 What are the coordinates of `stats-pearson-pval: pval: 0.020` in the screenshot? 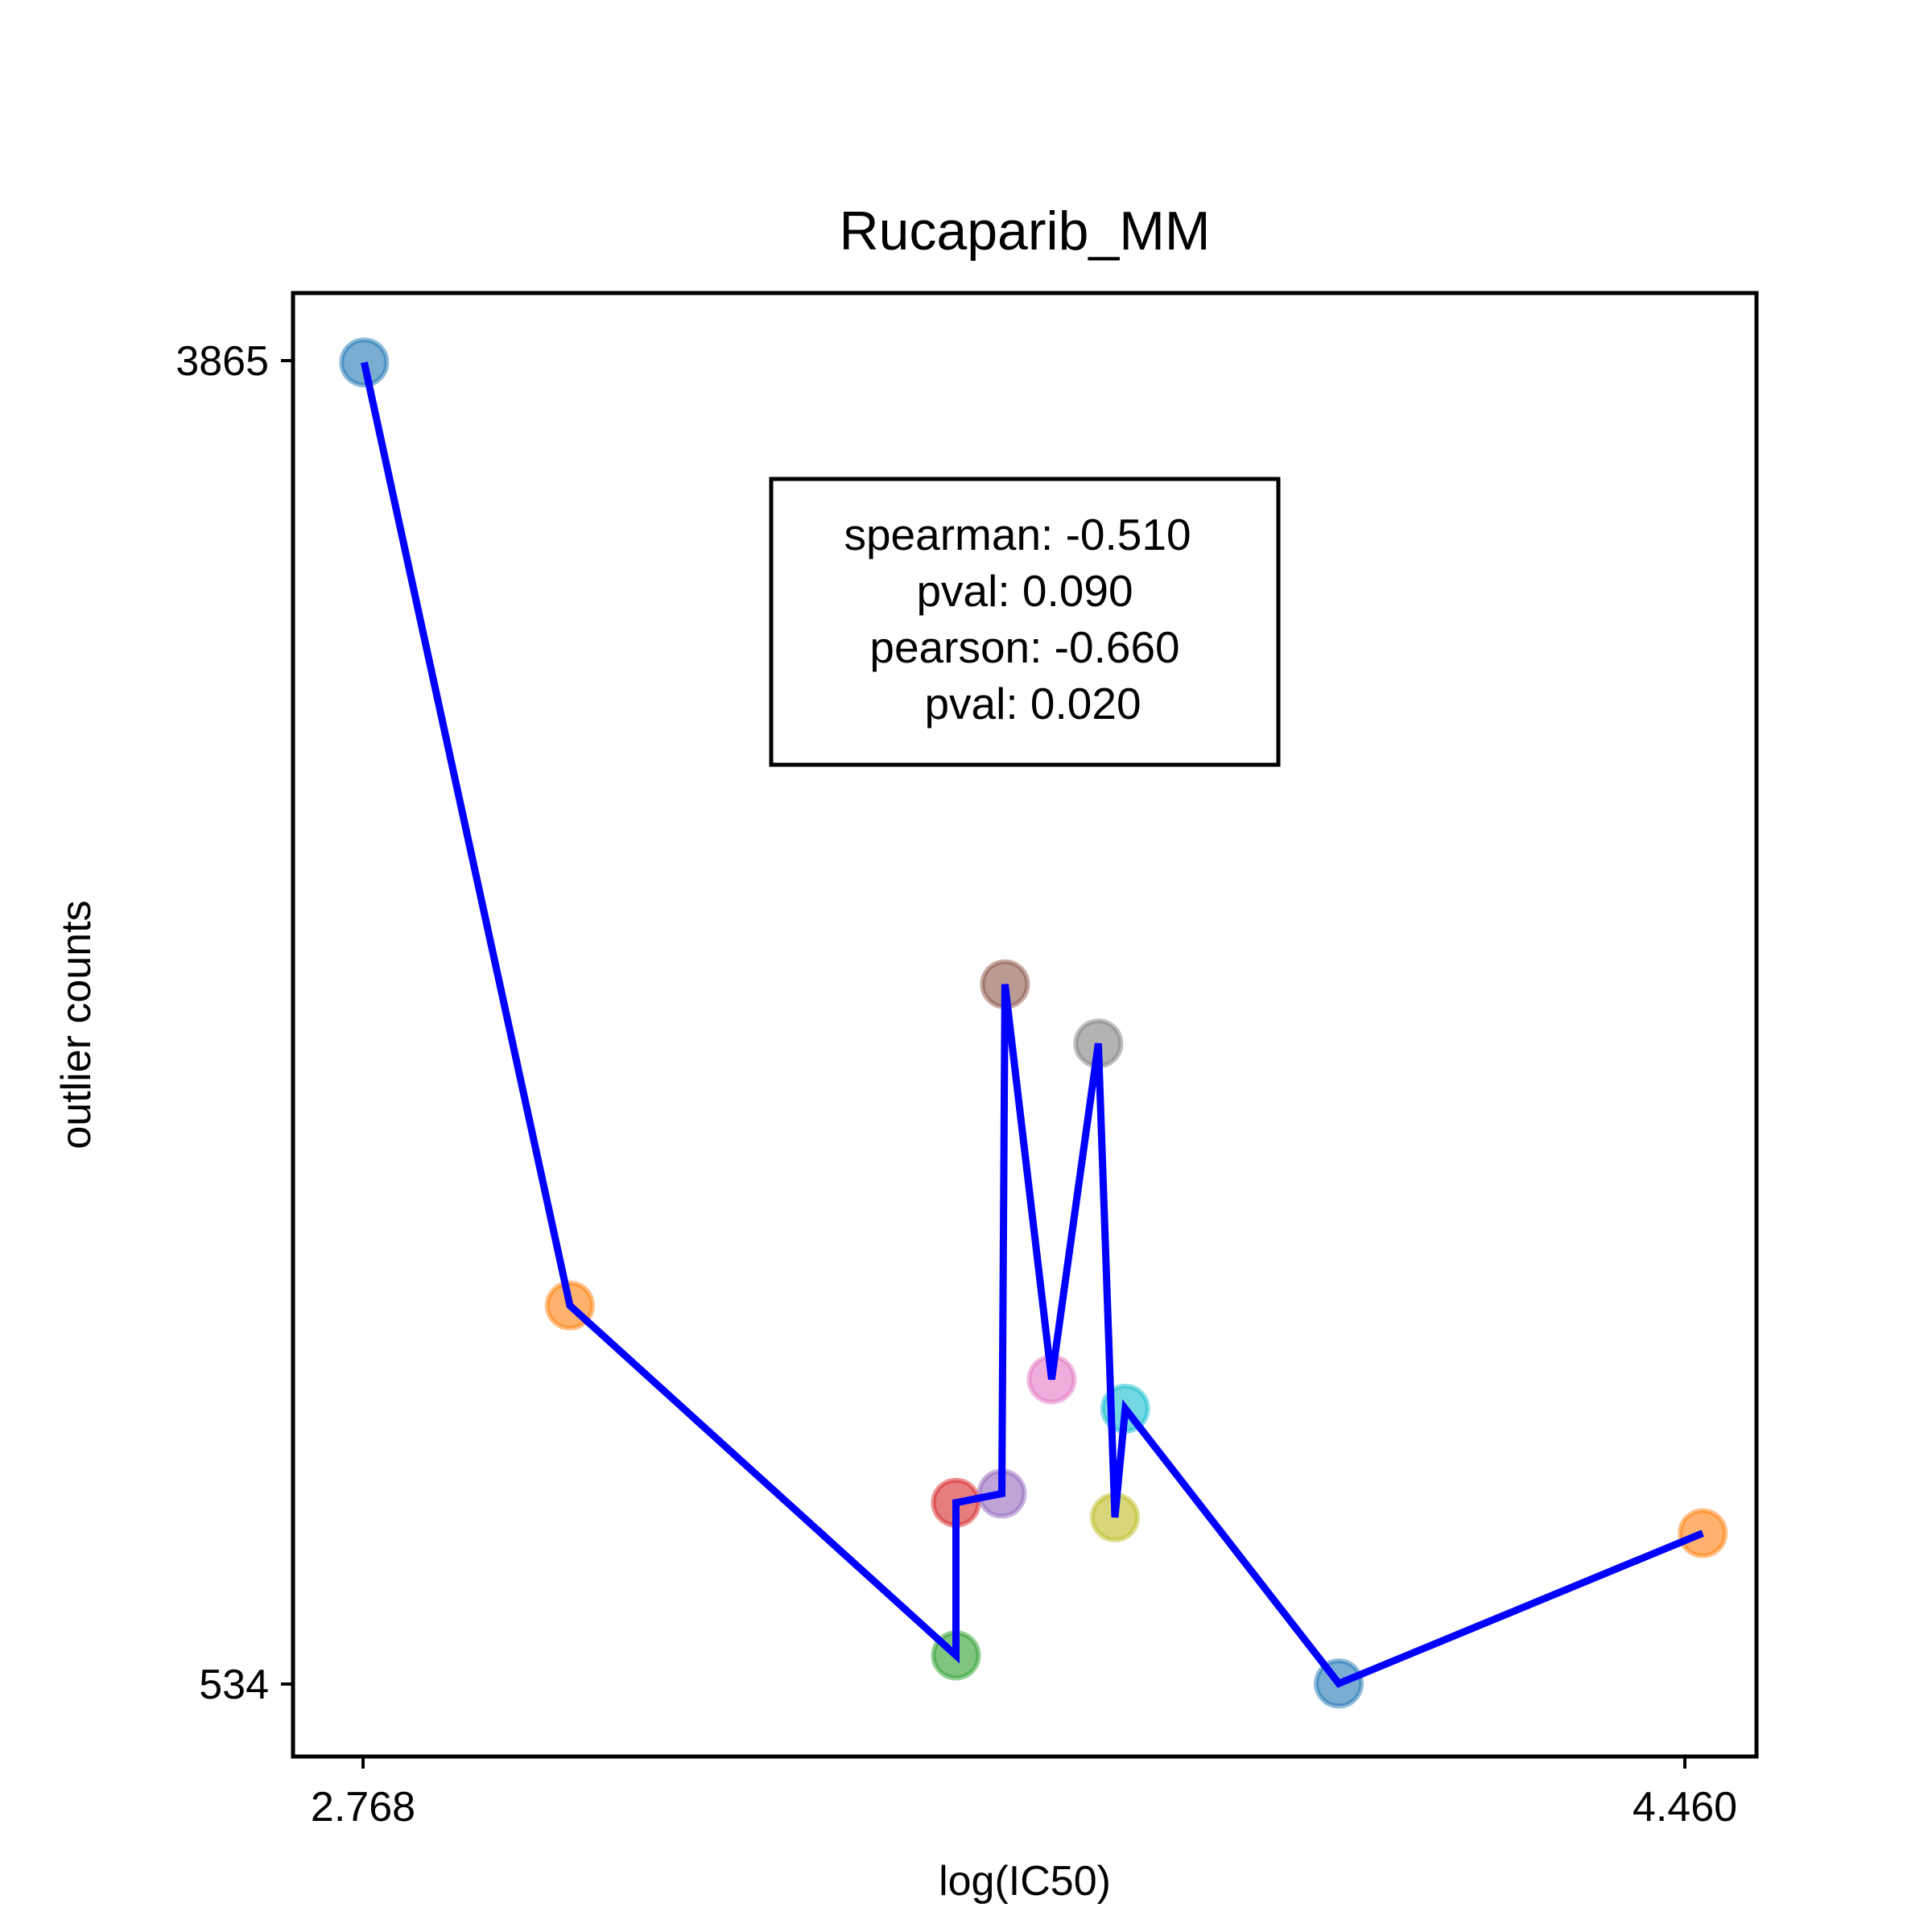 It's located at (1032, 704).